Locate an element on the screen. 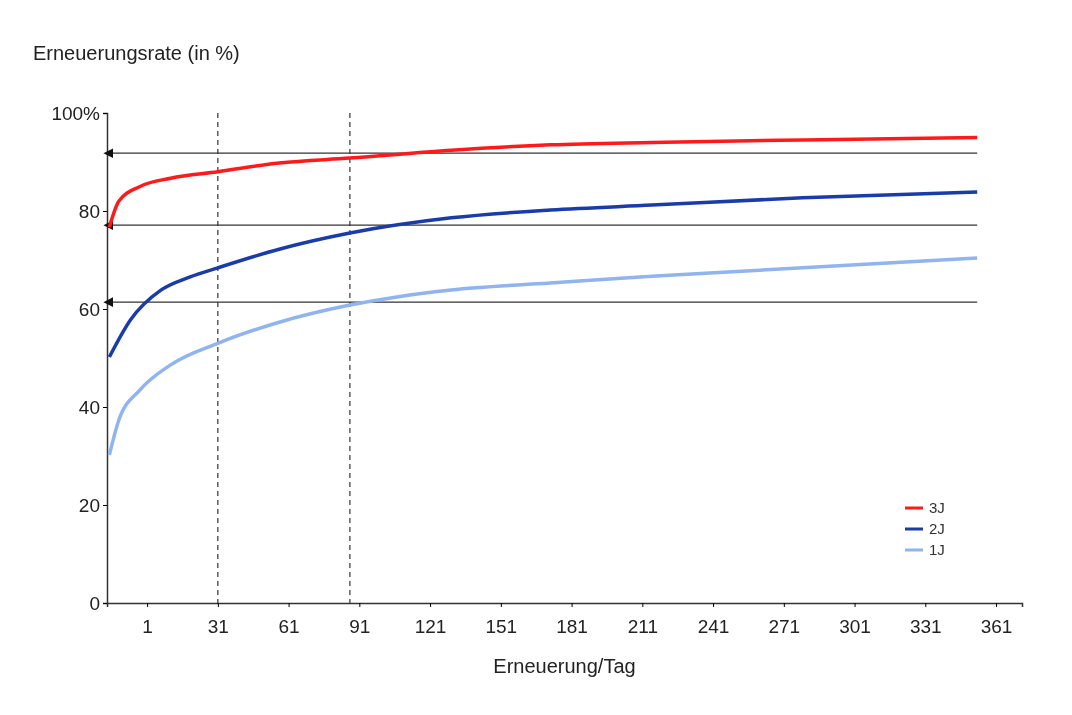 The height and width of the screenshot is (715, 1072). y-tick-label: 100% is located at coordinates (76, 113).